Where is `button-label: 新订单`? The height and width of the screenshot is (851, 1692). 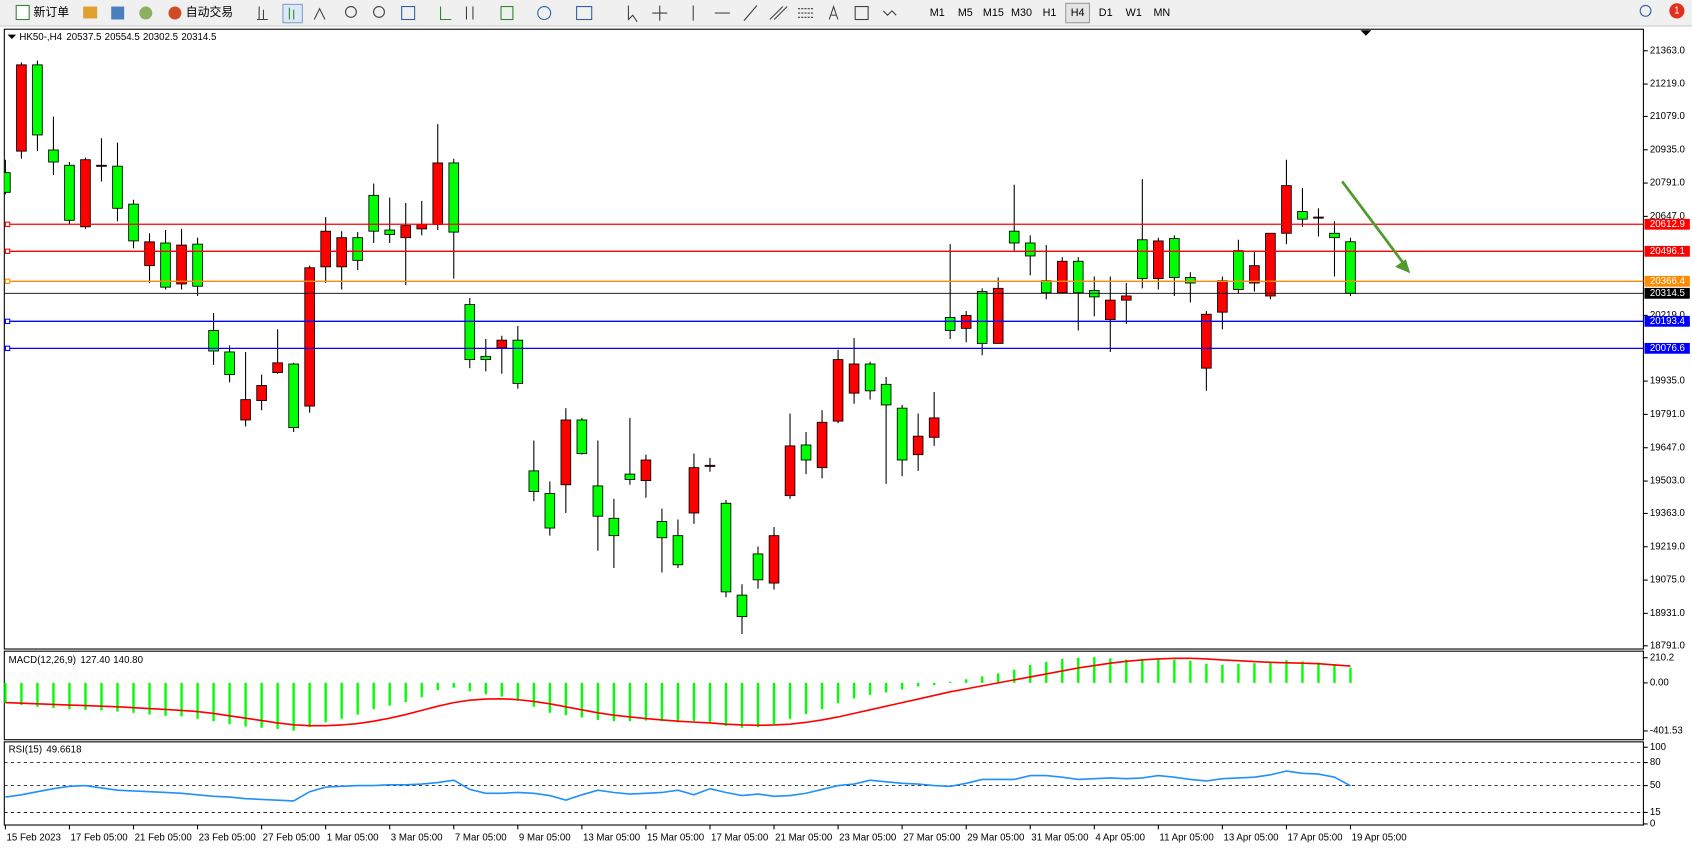
button-label: 新订单 is located at coordinates (51, 12).